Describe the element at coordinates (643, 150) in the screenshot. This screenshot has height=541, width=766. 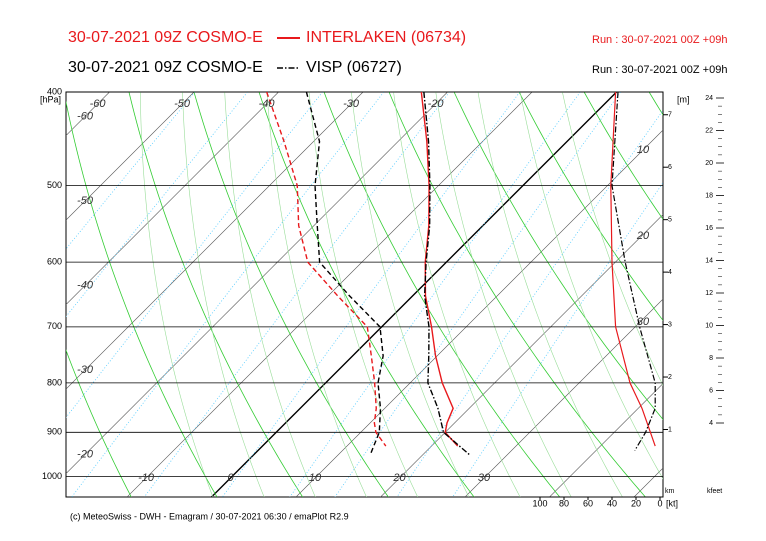
I see `speed-annotation: 10` at that location.